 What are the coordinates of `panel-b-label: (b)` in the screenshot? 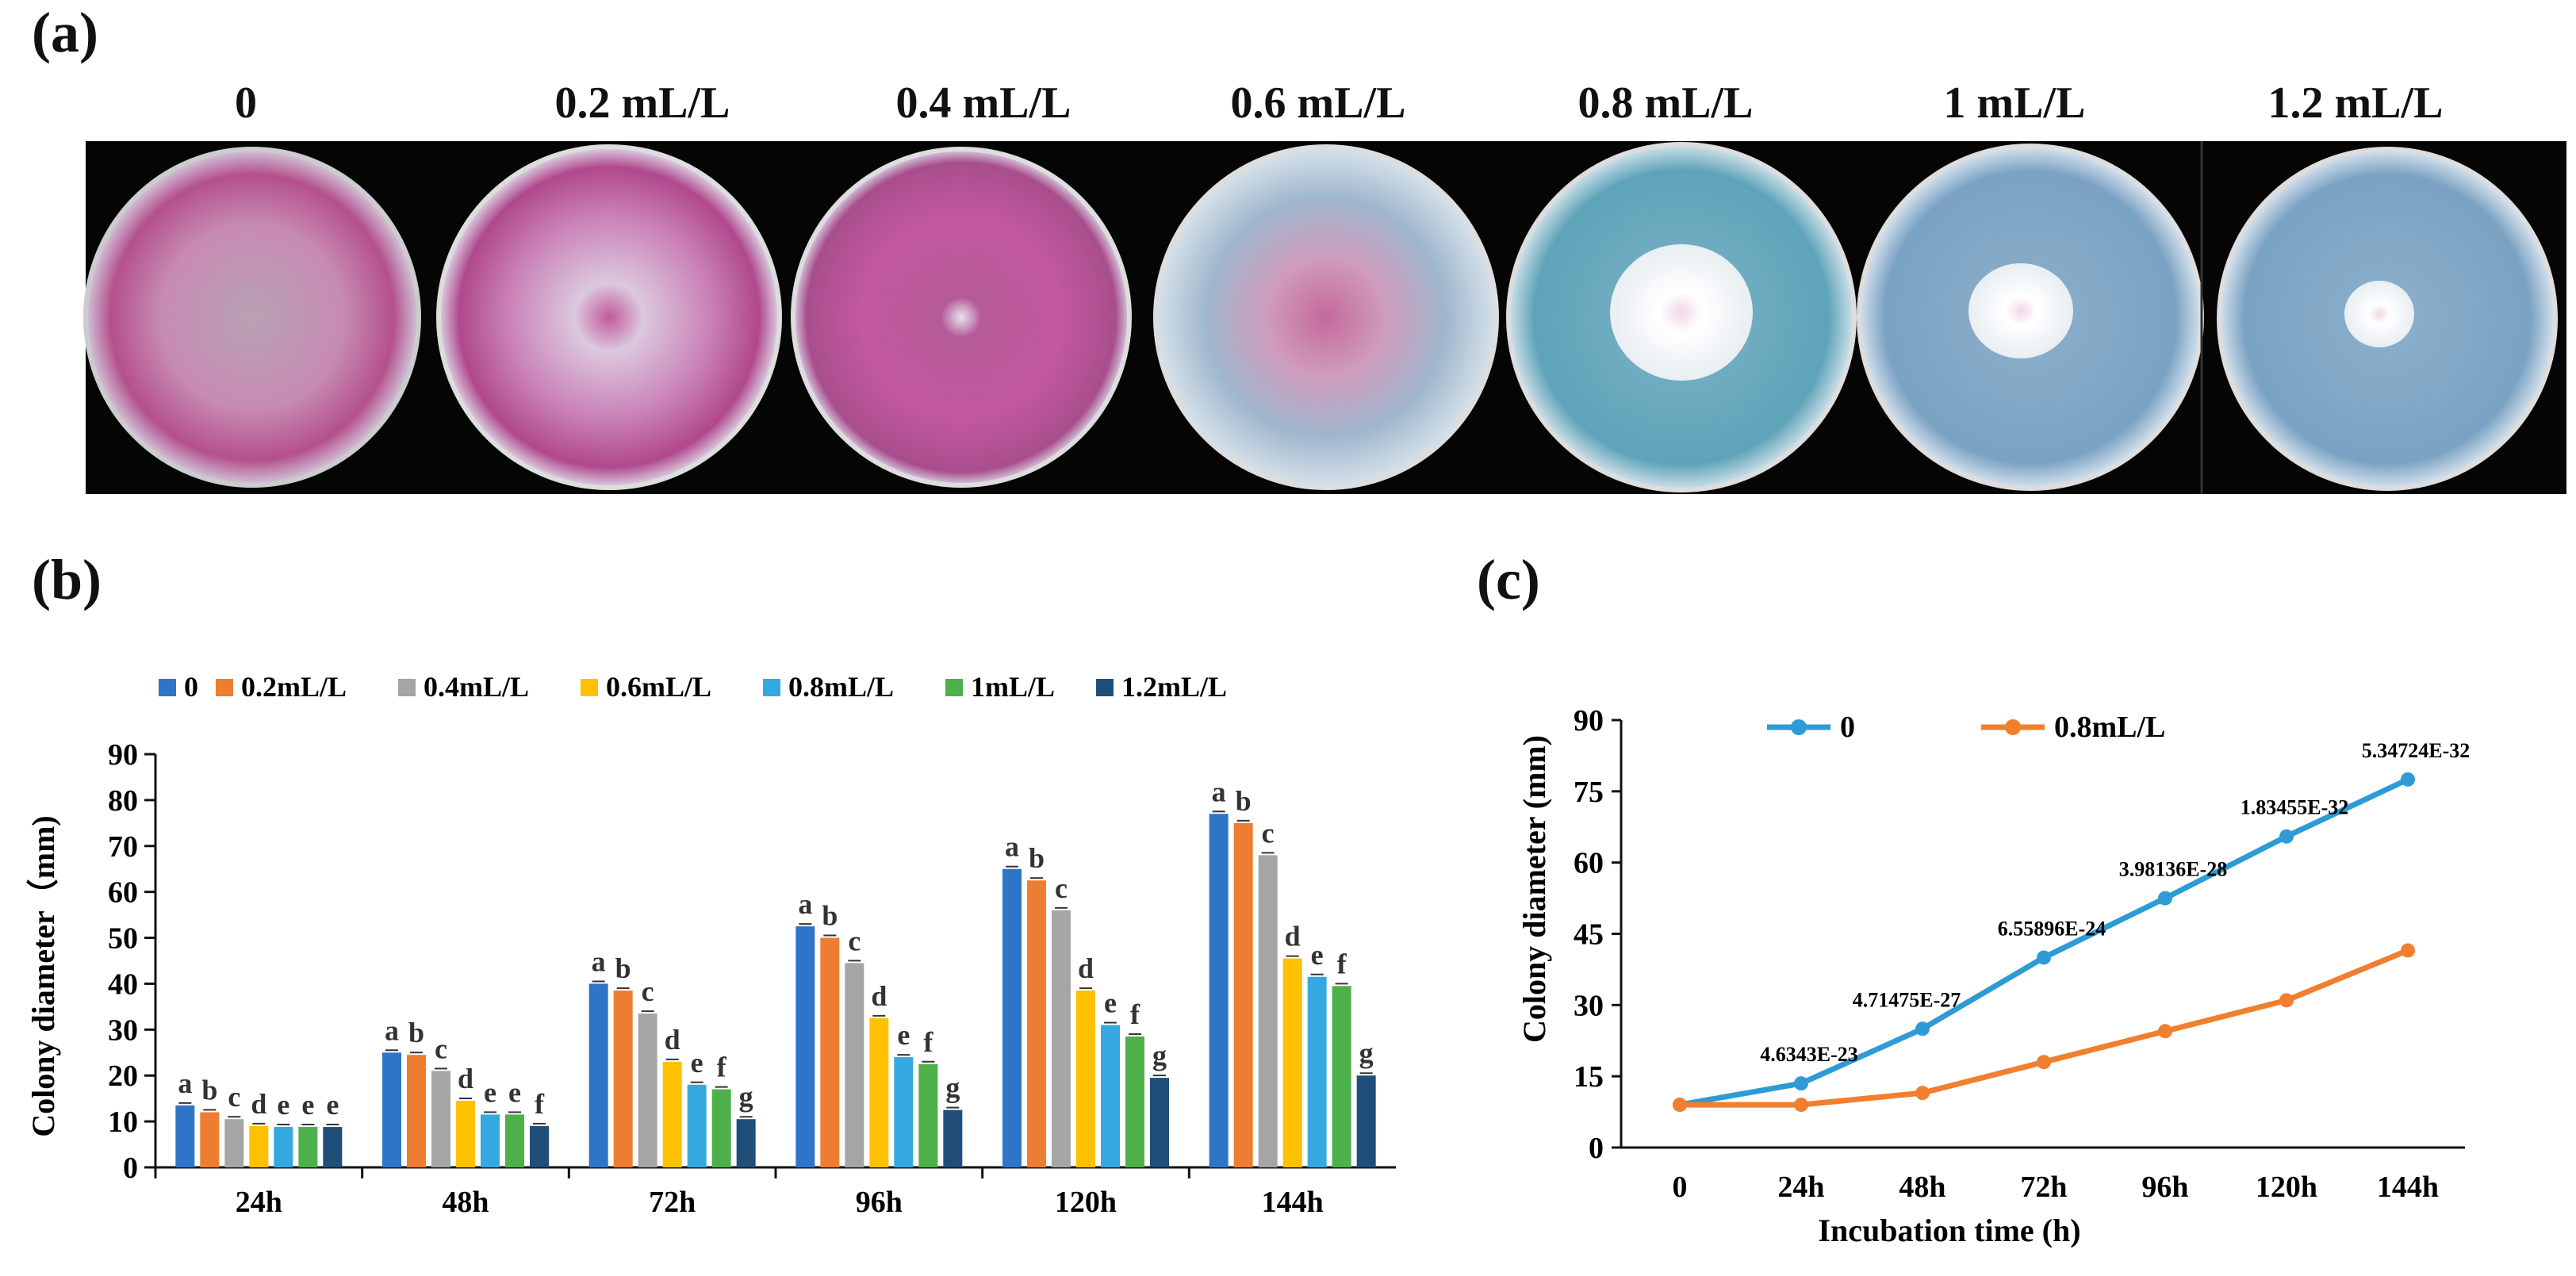 It's located at (67, 579).